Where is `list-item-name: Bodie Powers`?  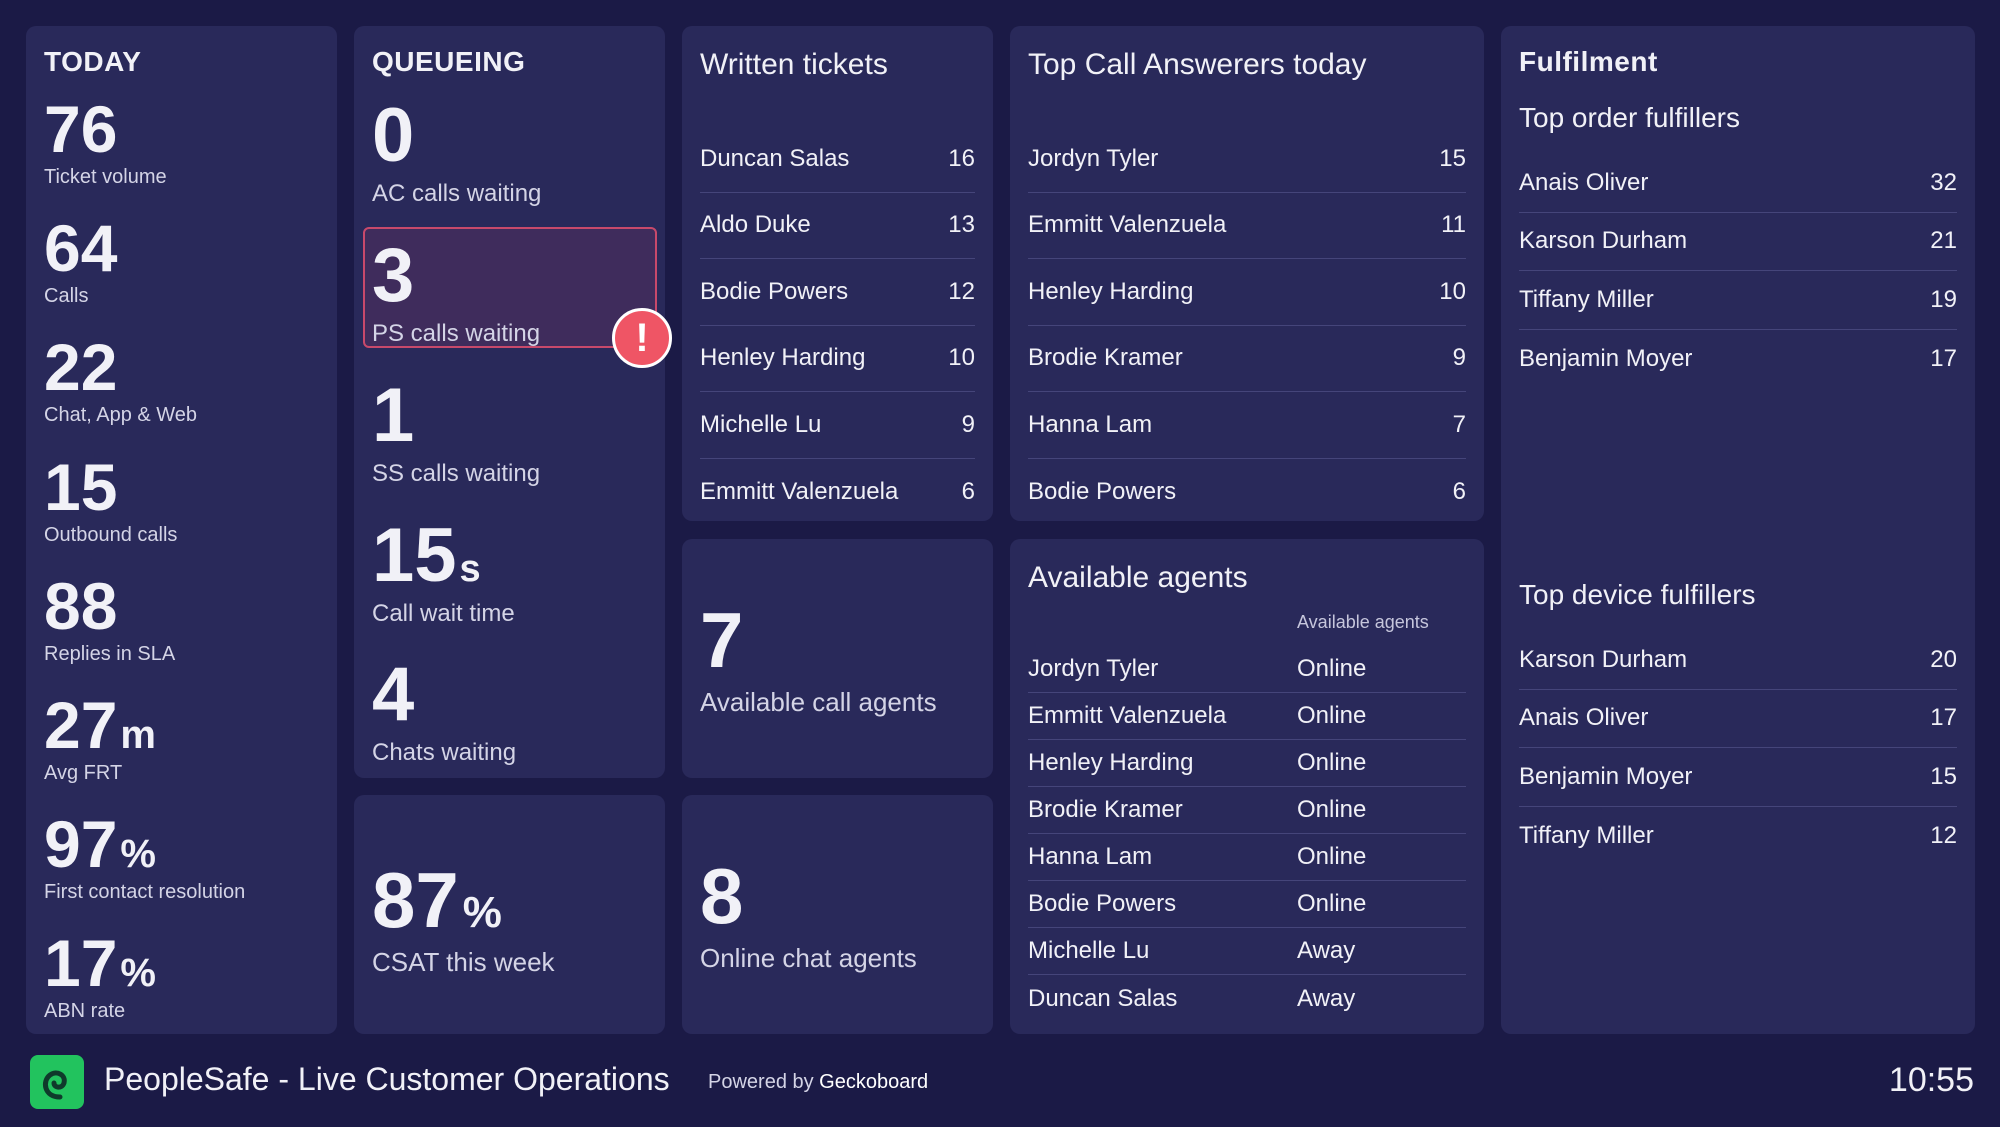 list-item-name: Bodie Powers is located at coordinates (1102, 491).